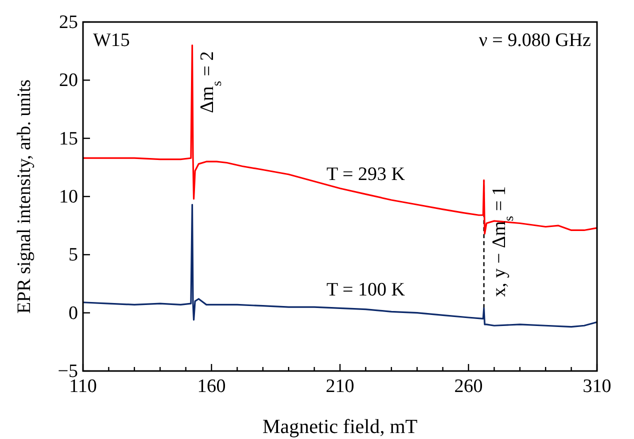  I want to click on series-label: T = 100 K, so click(366, 289).